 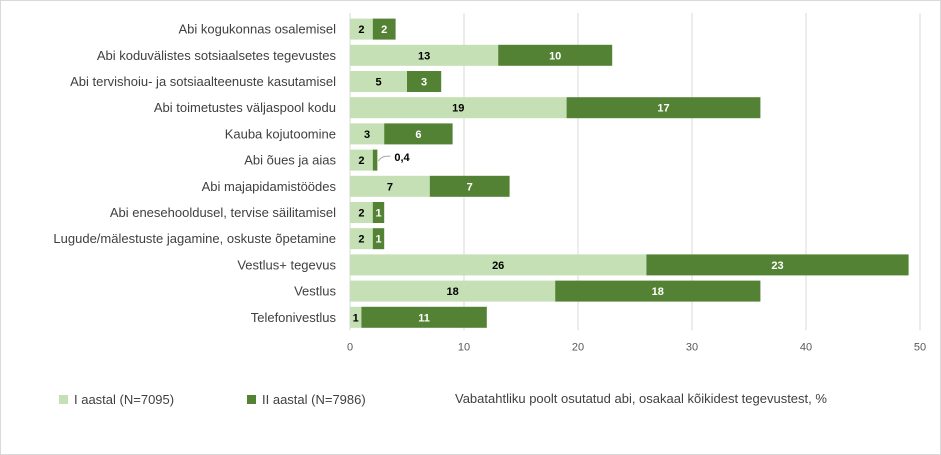 I want to click on x-tick-label: 30, so click(x=692, y=347).